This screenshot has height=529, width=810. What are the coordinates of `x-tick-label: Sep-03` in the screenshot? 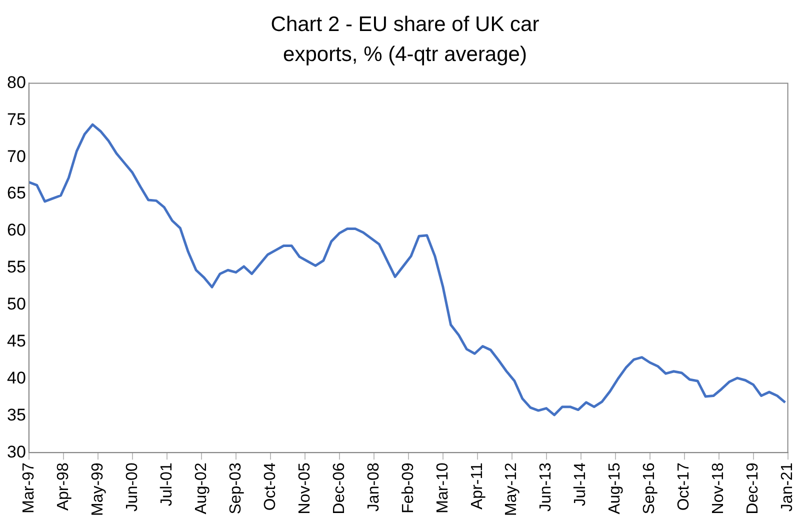 It's located at (235, 488).